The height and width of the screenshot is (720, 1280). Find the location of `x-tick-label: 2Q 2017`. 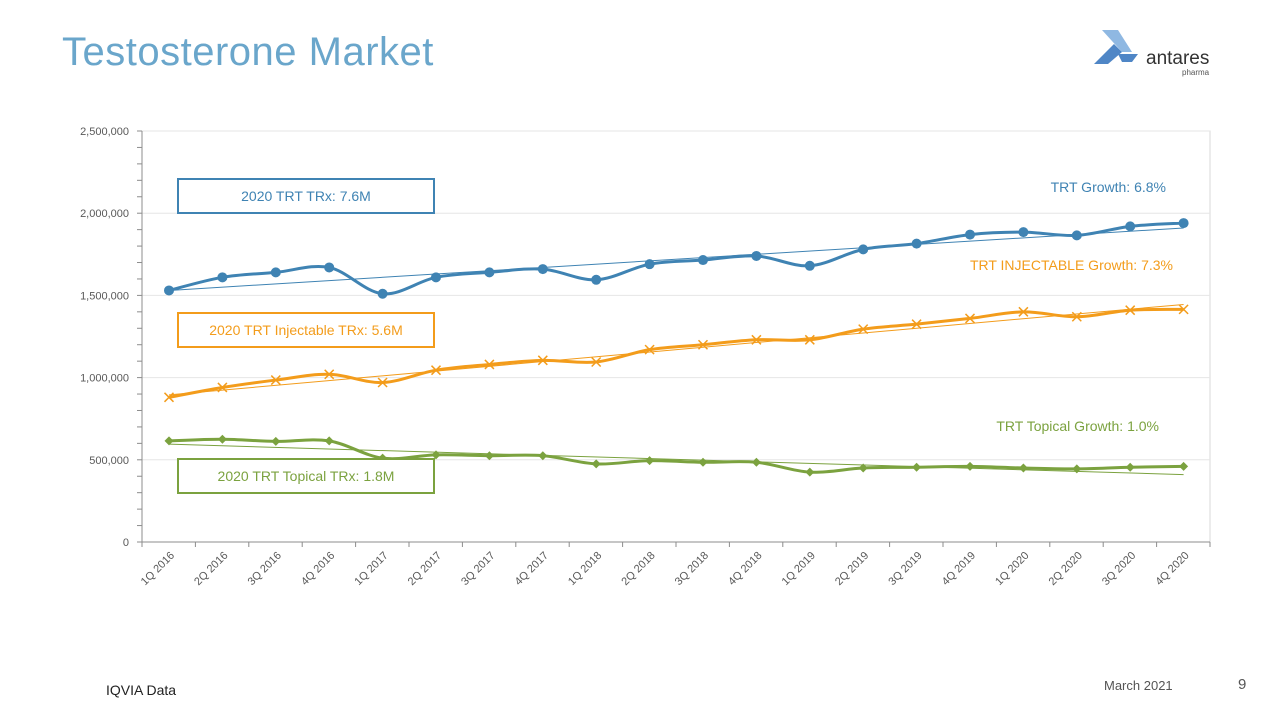

x-tick-label: 2Q 2017 is located at coordinates (425, 569).